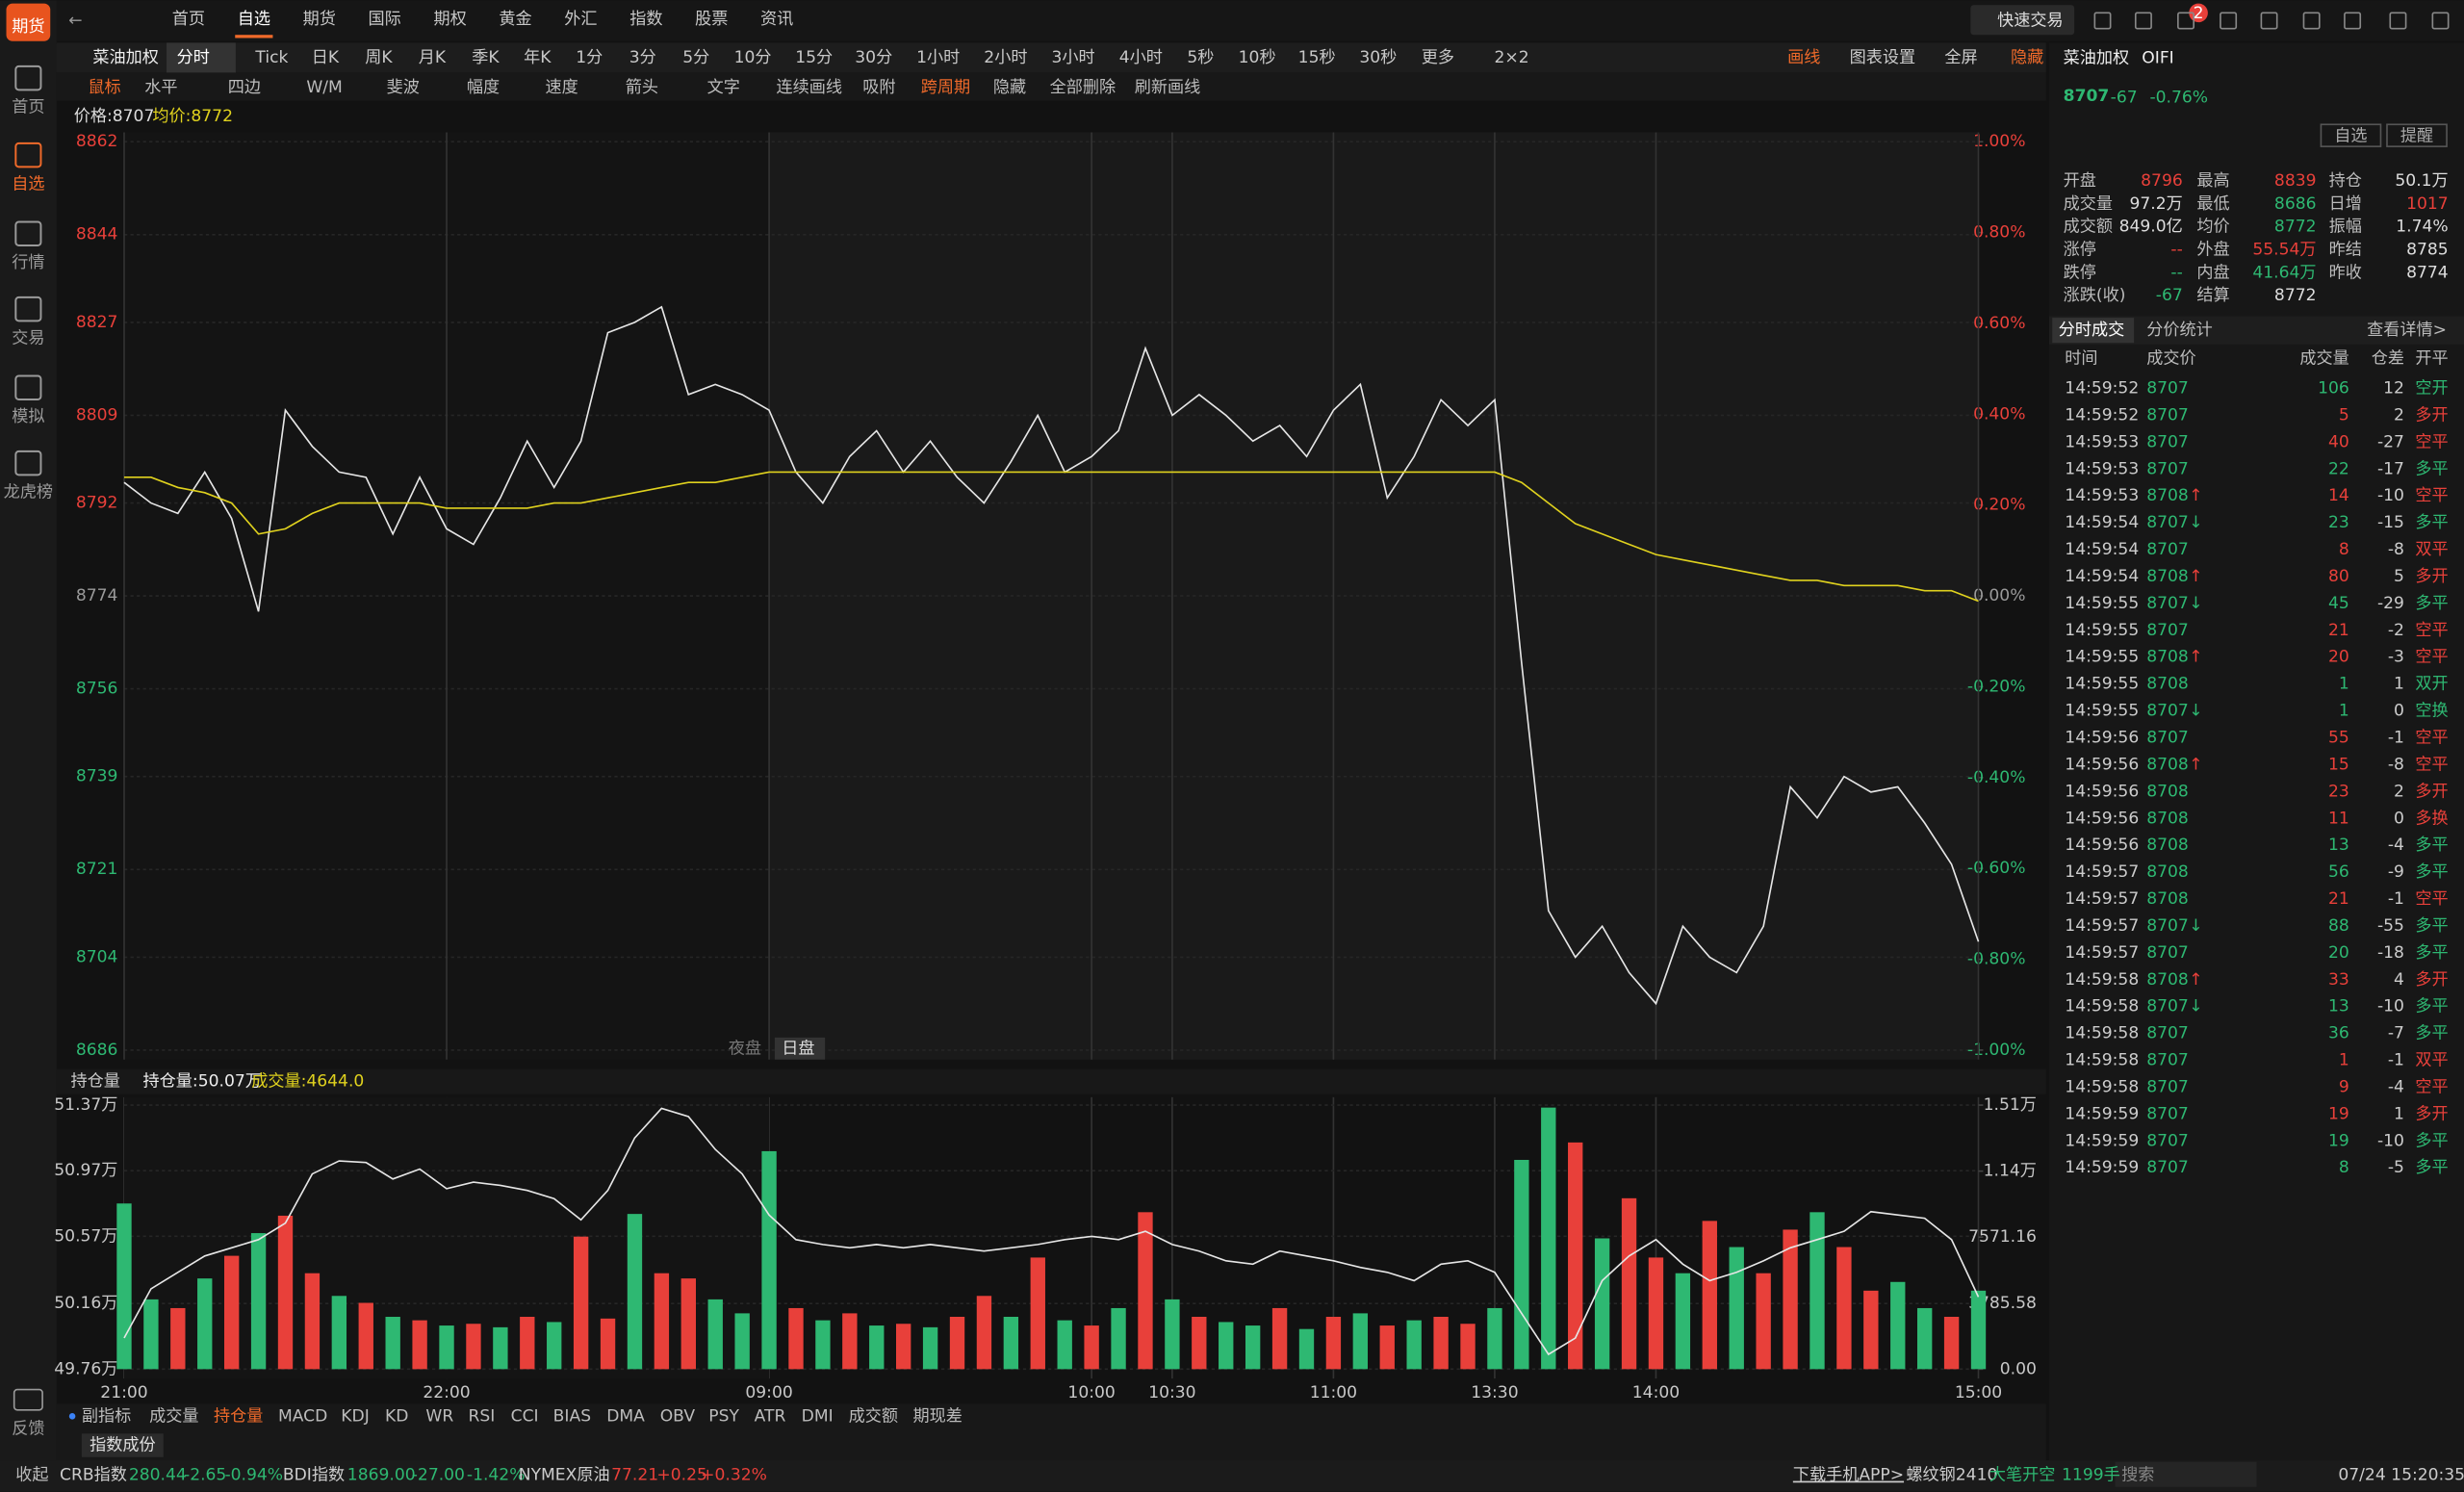 The image size is (2464, 1492). What do you see at coordinates (28, 22) in the screenshot?
I see `logo` at bounding box center [28, 22].